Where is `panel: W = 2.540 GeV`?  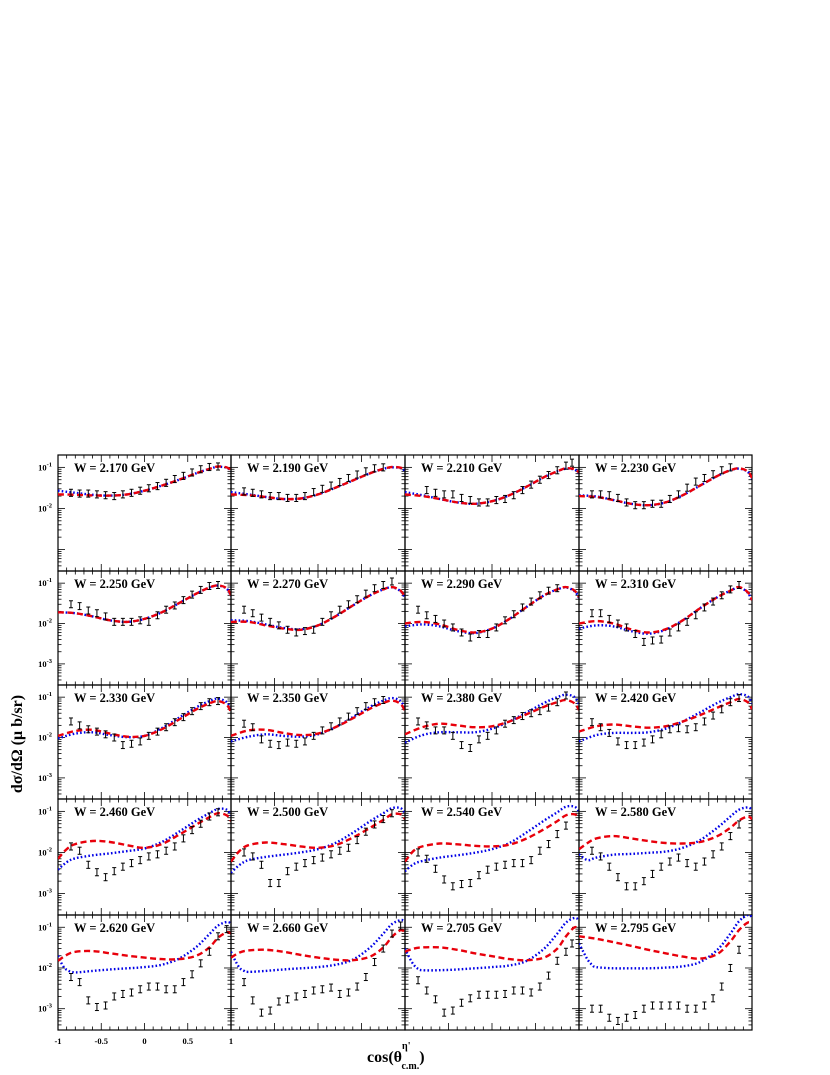 panel: W = 2.540 GeV is located at coordinates (492, 857).